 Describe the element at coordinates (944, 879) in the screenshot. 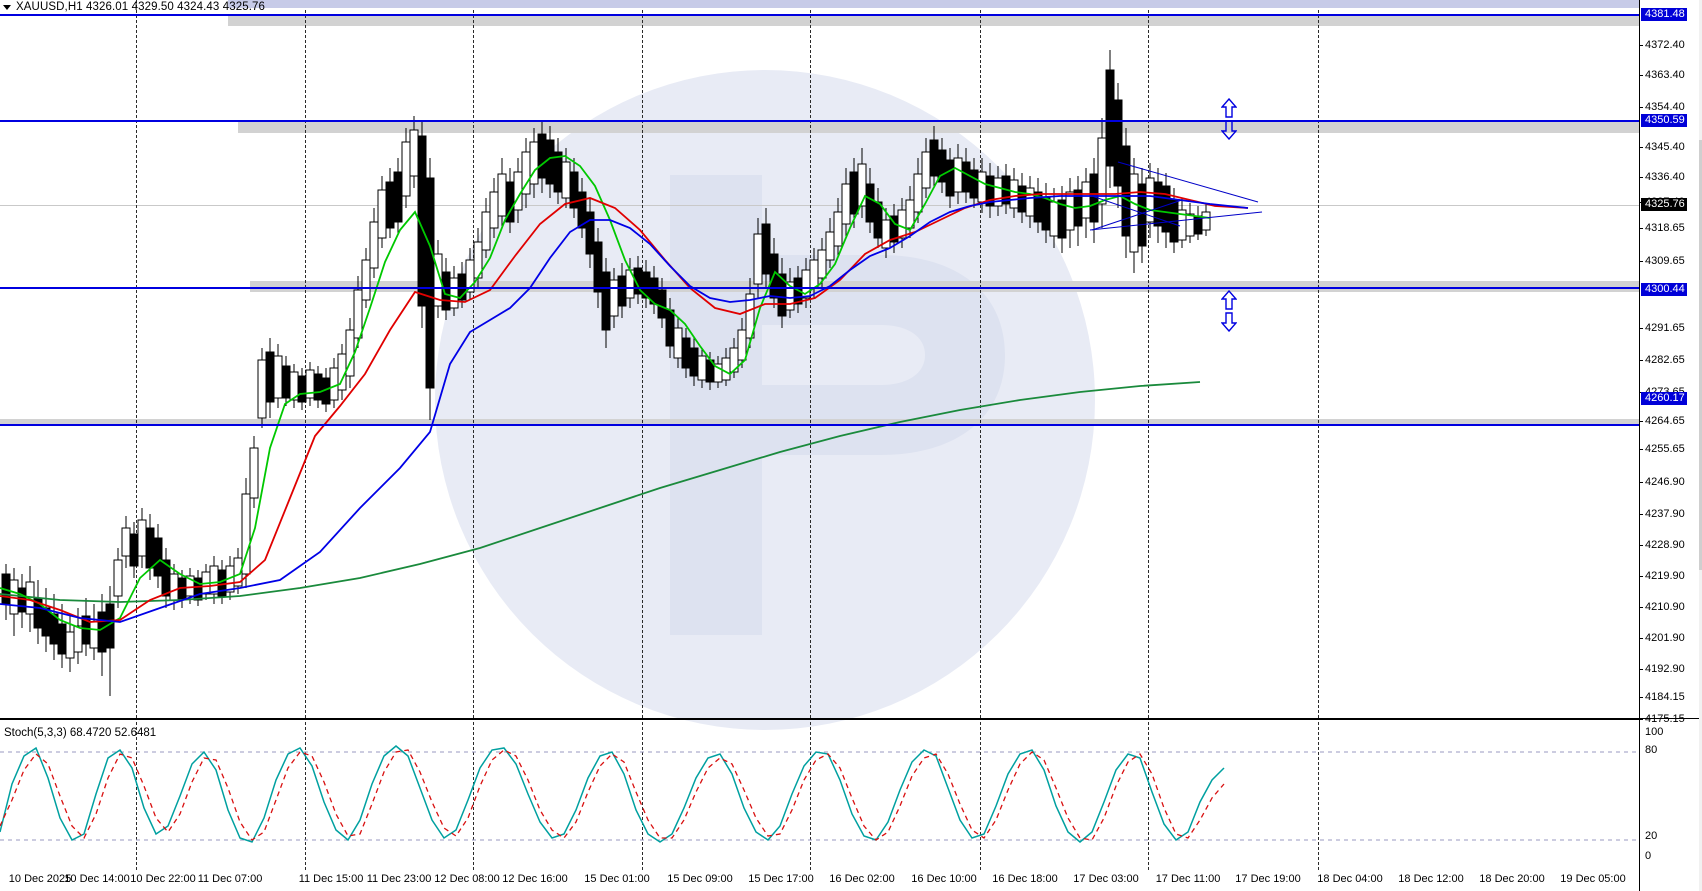

I see `time-label: 16 Dec 10:00` at that location.